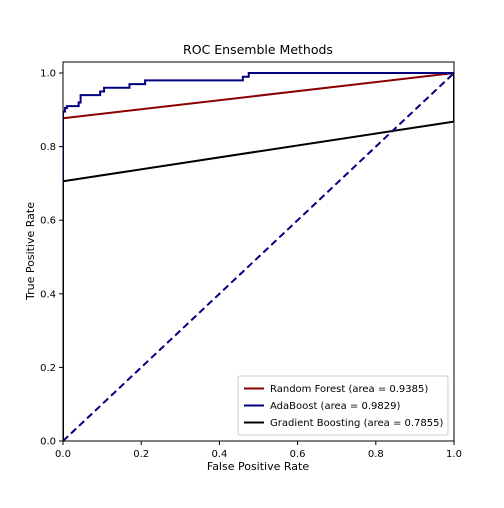  Describe the element at coordinates (335, 406) in the screenshot. I see `legend-label: AdaBoost (area = 0.9829)` at that location.